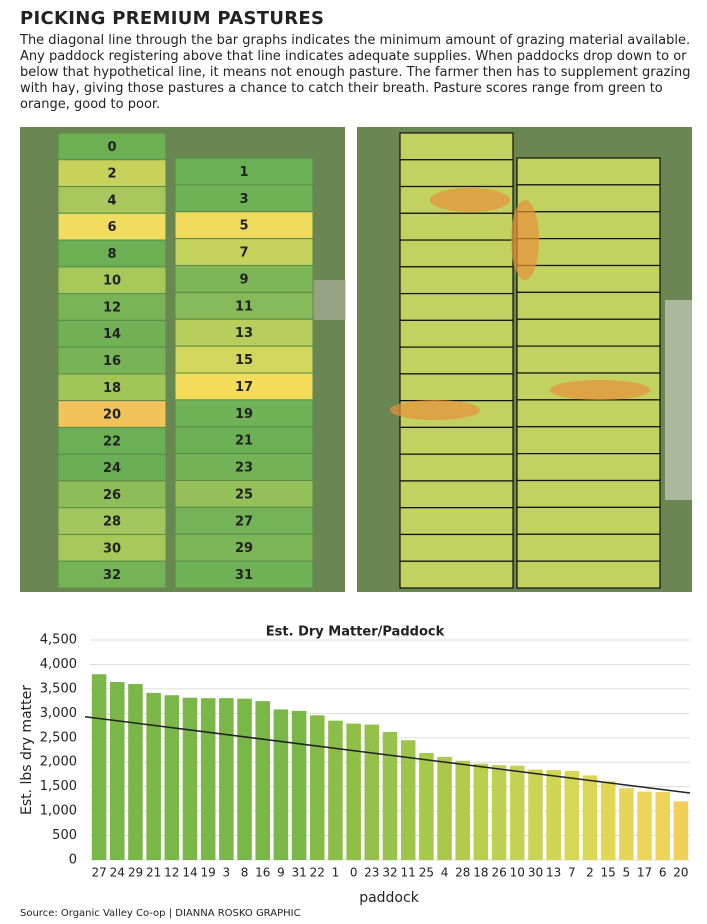 The width and height of the screenshot is (707, 924). Describe the element at coordinates (27, 750) in the screenshot. I see `y-axis-label: Est. lbs dry matter` at that location.